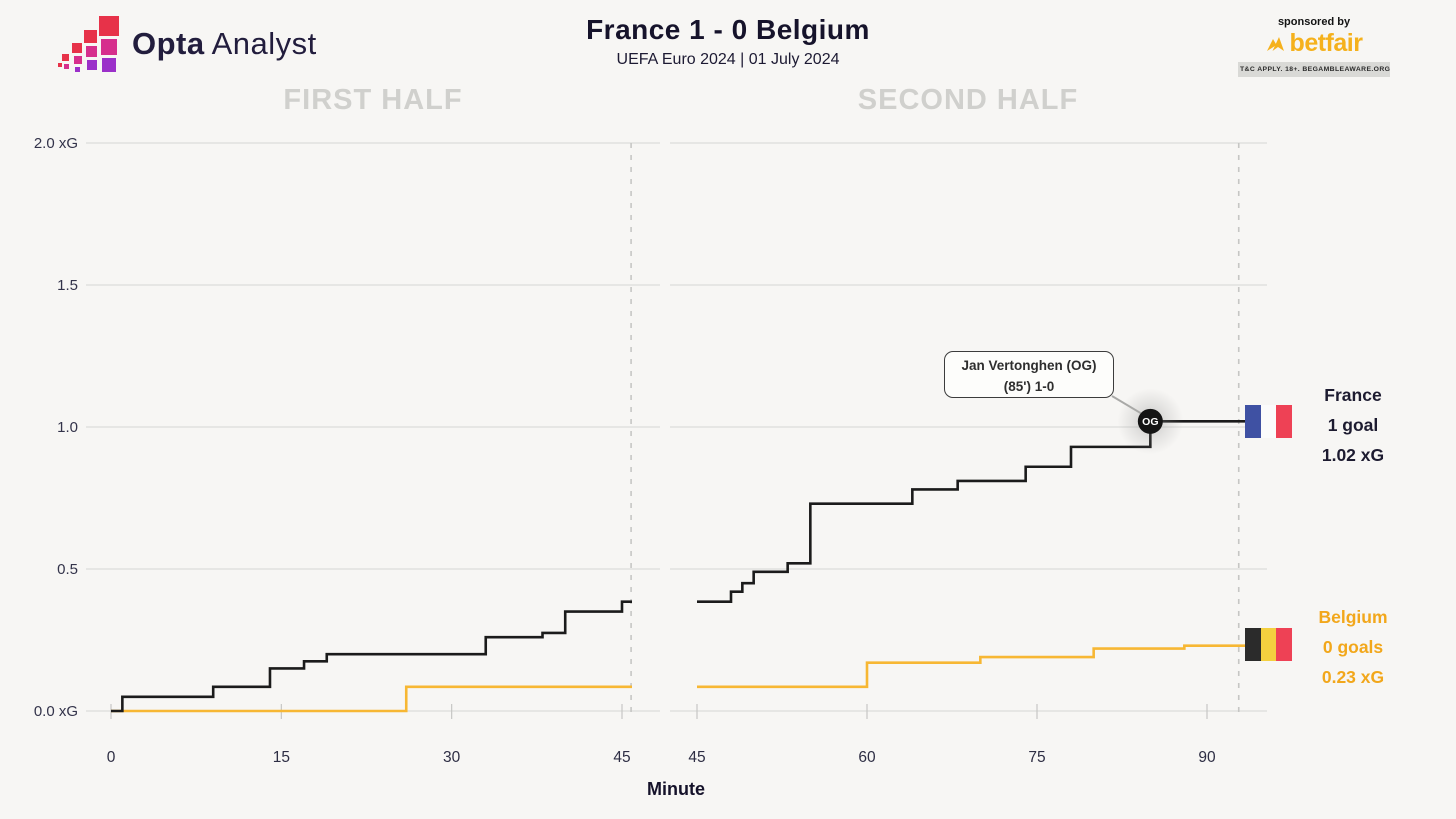  I want to click on france-side-label: France 1 goal 1.02 xG, so click(1353, 425).